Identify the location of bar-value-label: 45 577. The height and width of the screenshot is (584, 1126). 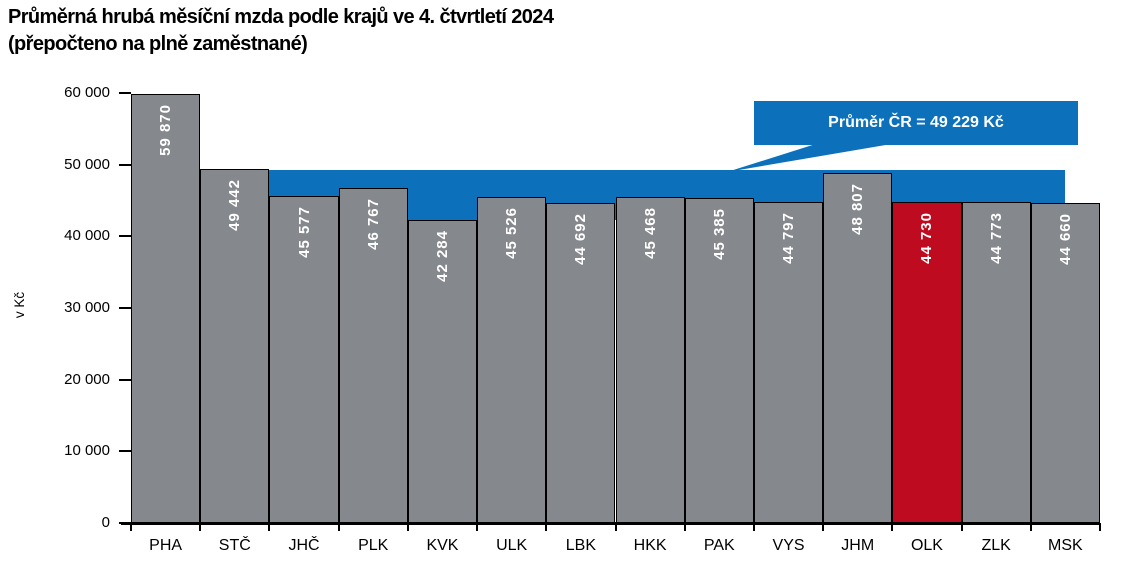
(304, 232).